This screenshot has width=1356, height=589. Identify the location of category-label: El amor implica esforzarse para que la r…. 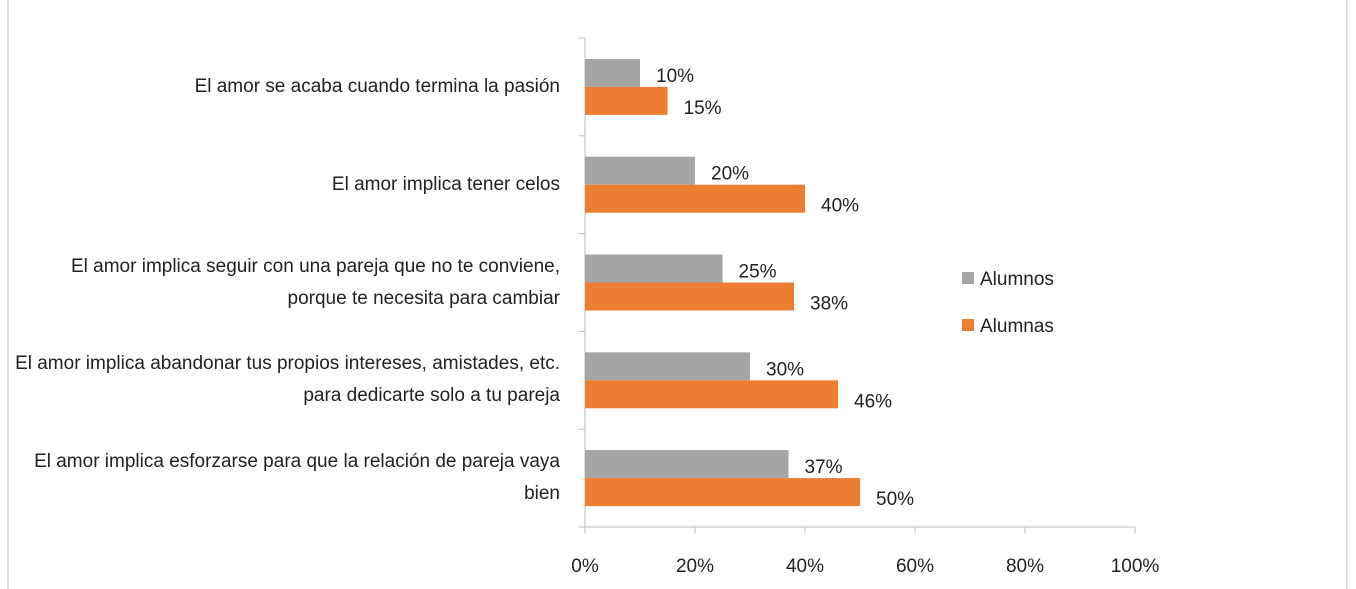
(297, 478).